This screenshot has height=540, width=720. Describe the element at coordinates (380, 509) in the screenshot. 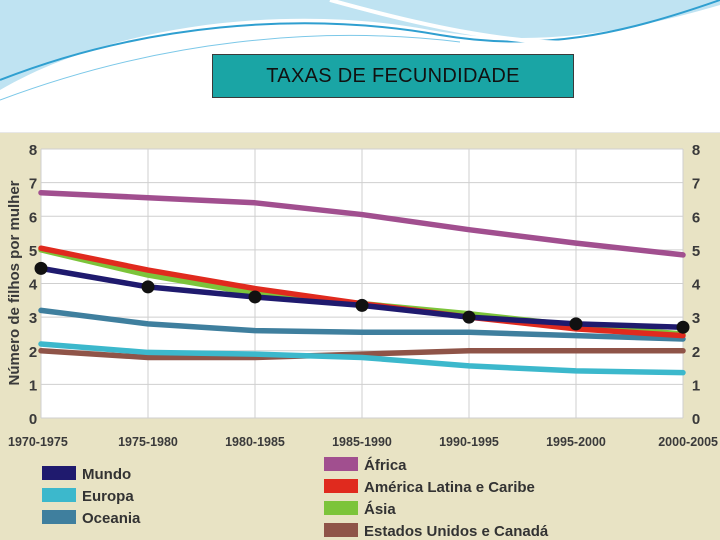

I see `legend-label-asia: Ásia` at that location.